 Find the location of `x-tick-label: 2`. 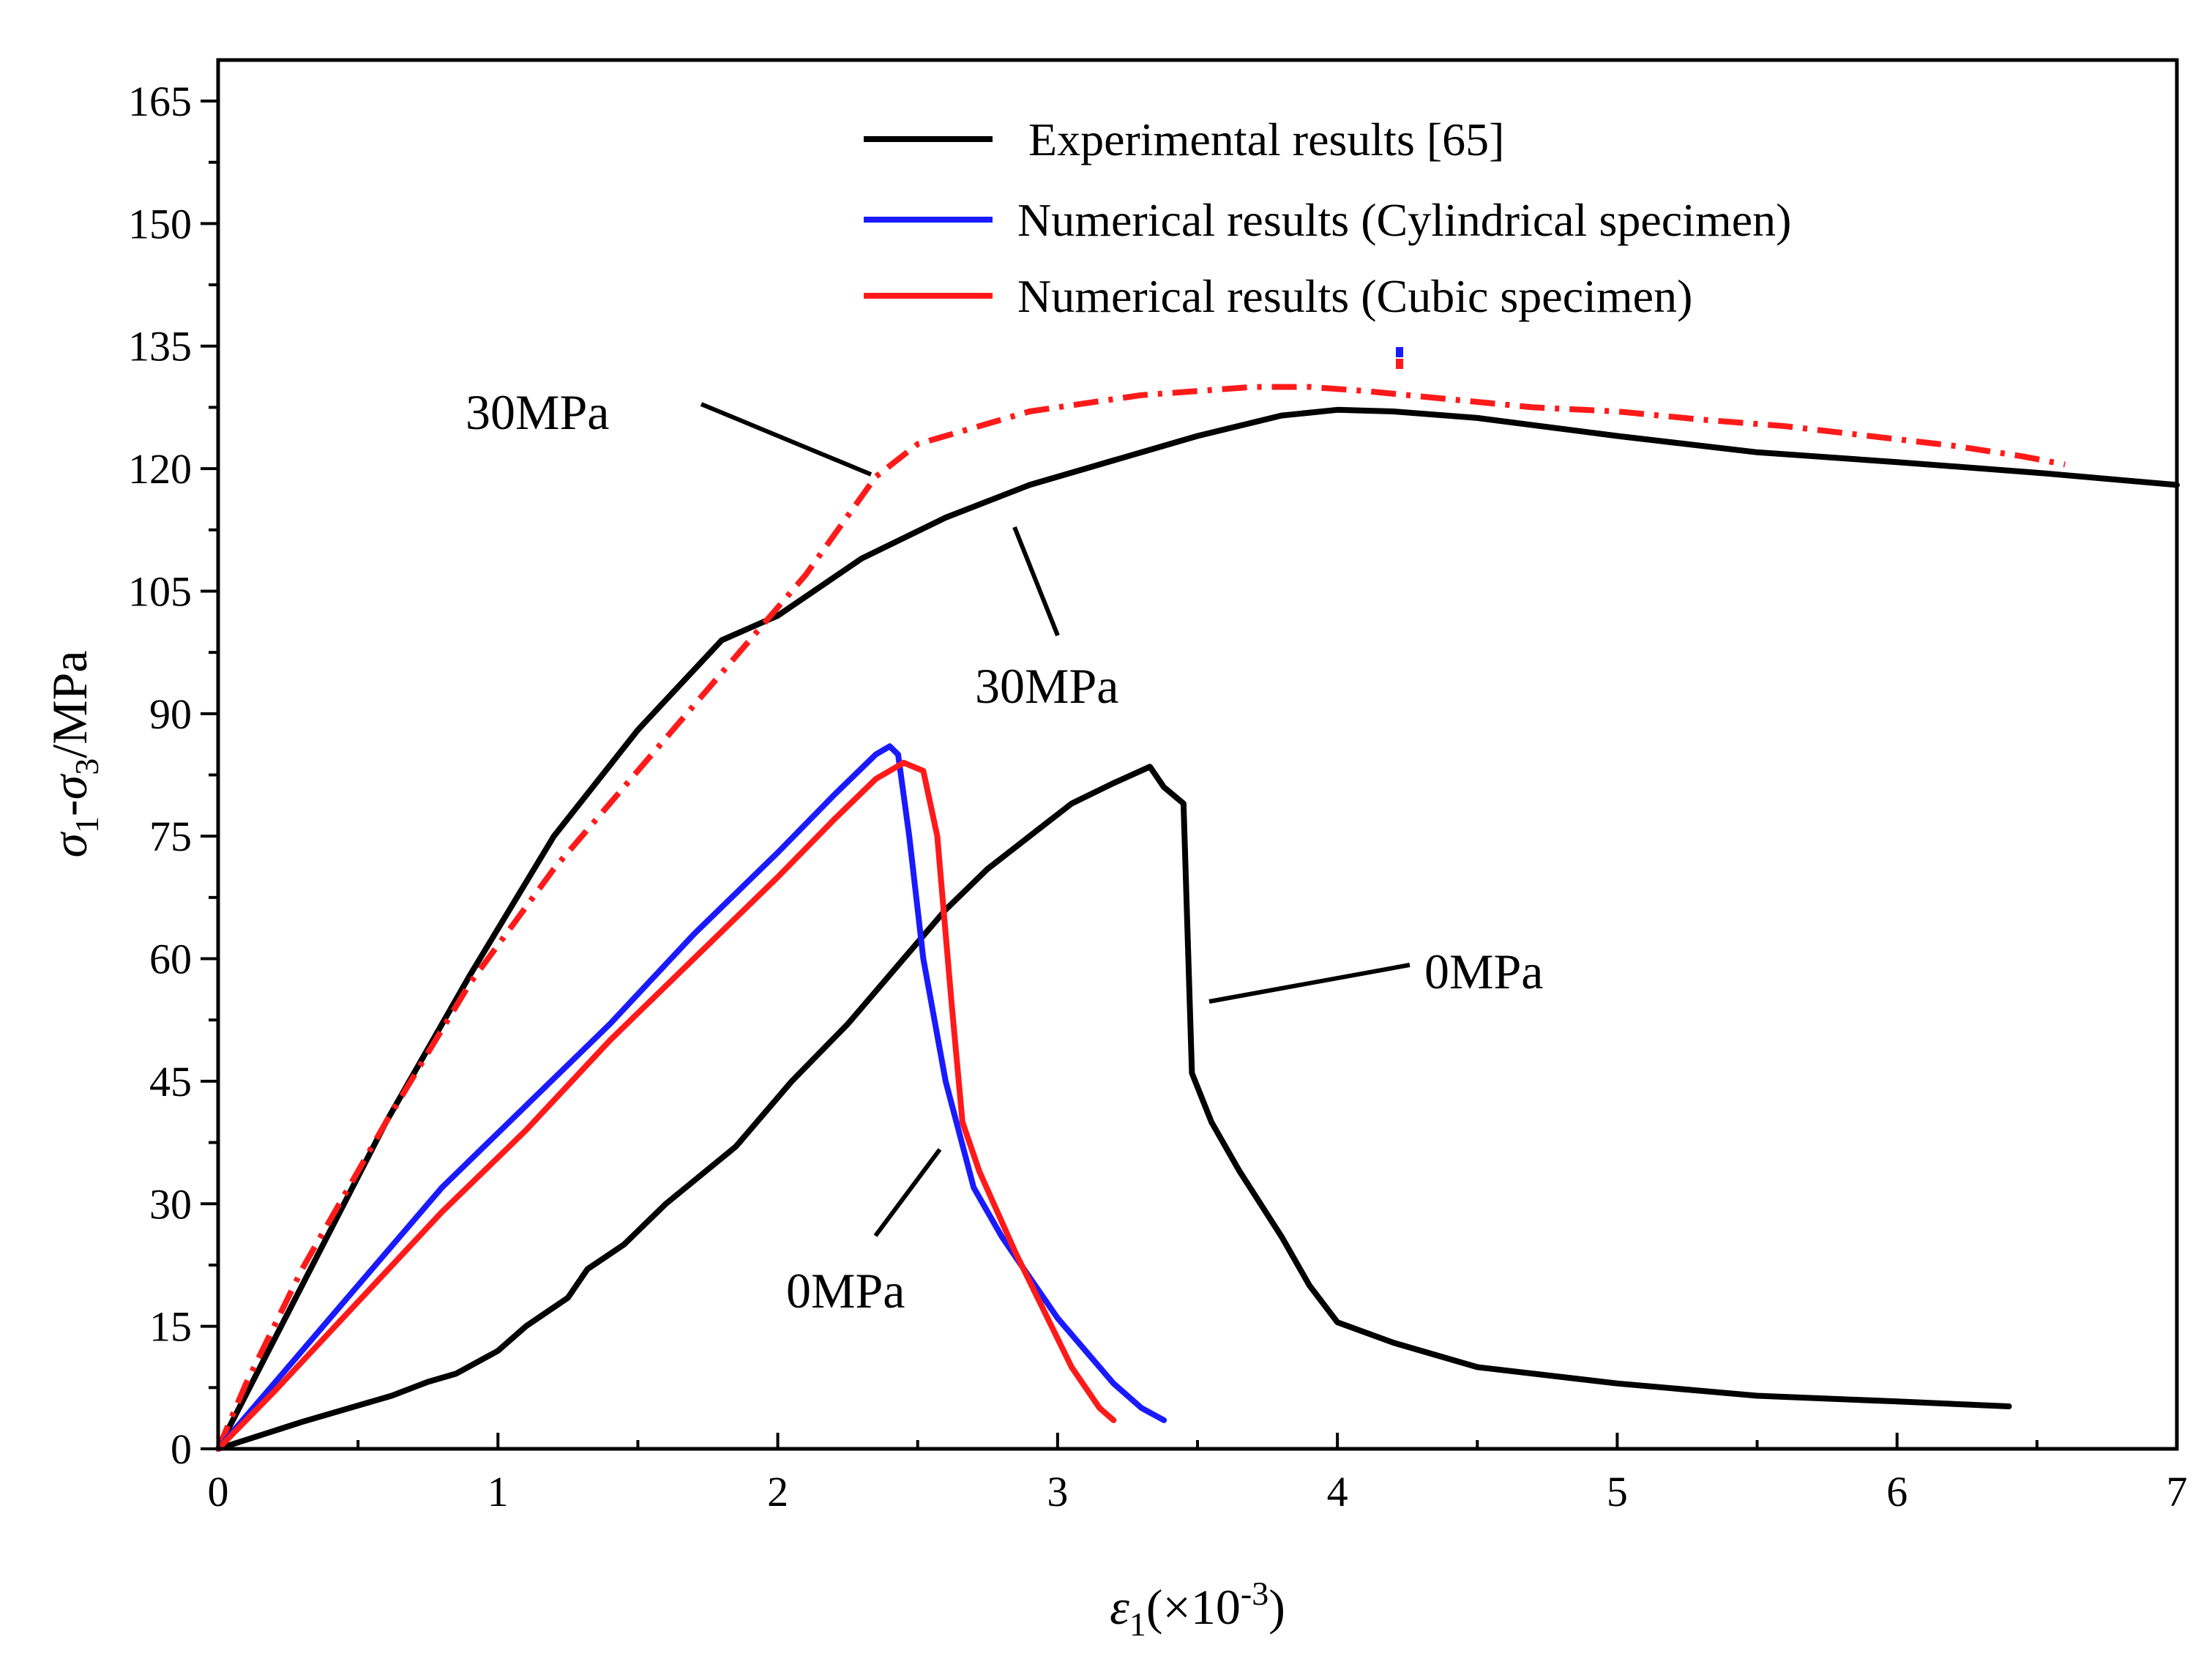

x-tick-label: 2 is located at coordinates (778, 1491).